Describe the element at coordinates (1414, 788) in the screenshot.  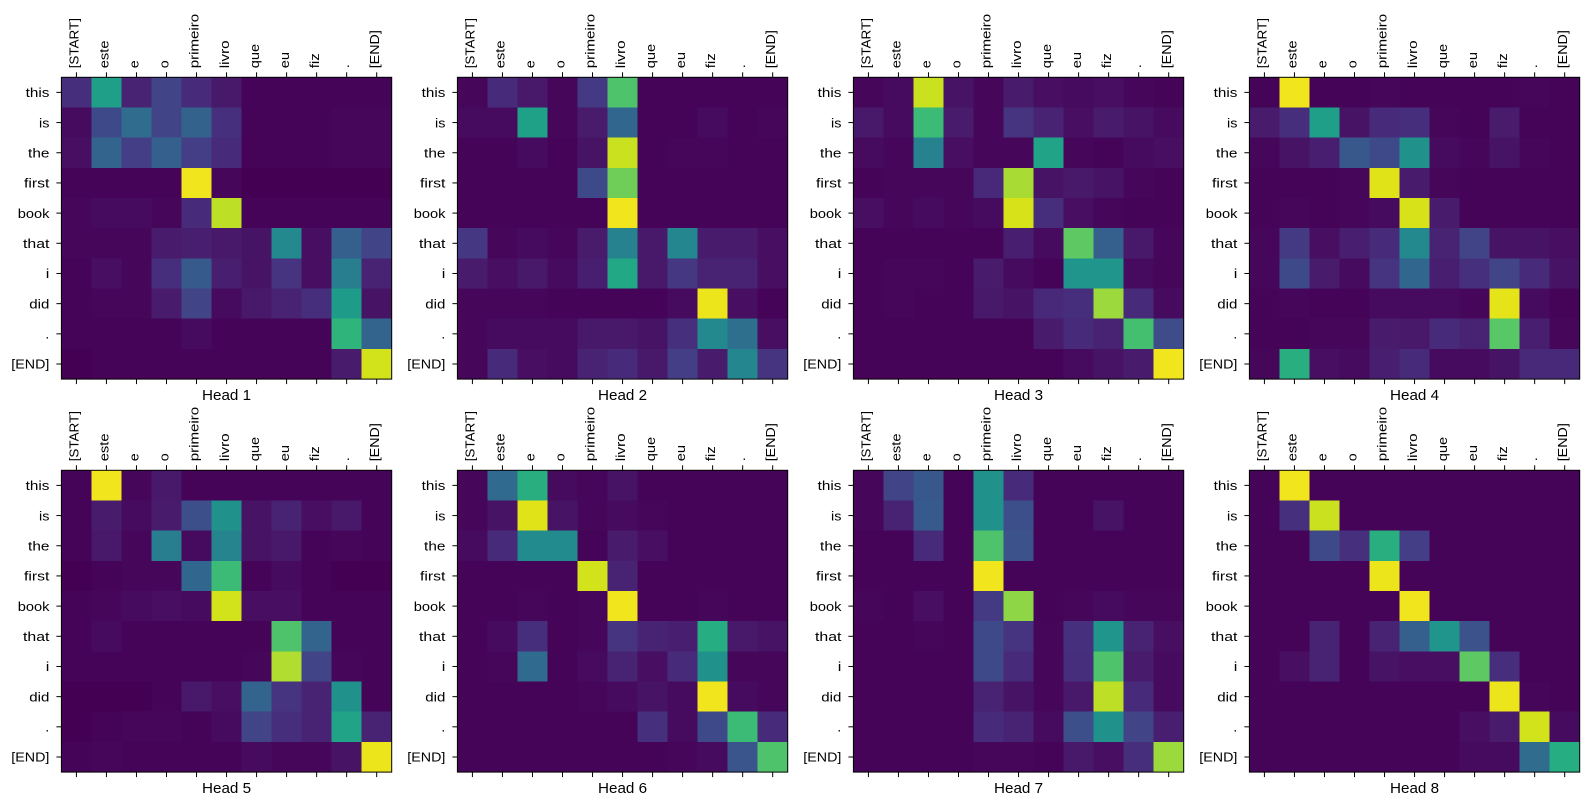
I see `svg-text: Head 8` at that location.